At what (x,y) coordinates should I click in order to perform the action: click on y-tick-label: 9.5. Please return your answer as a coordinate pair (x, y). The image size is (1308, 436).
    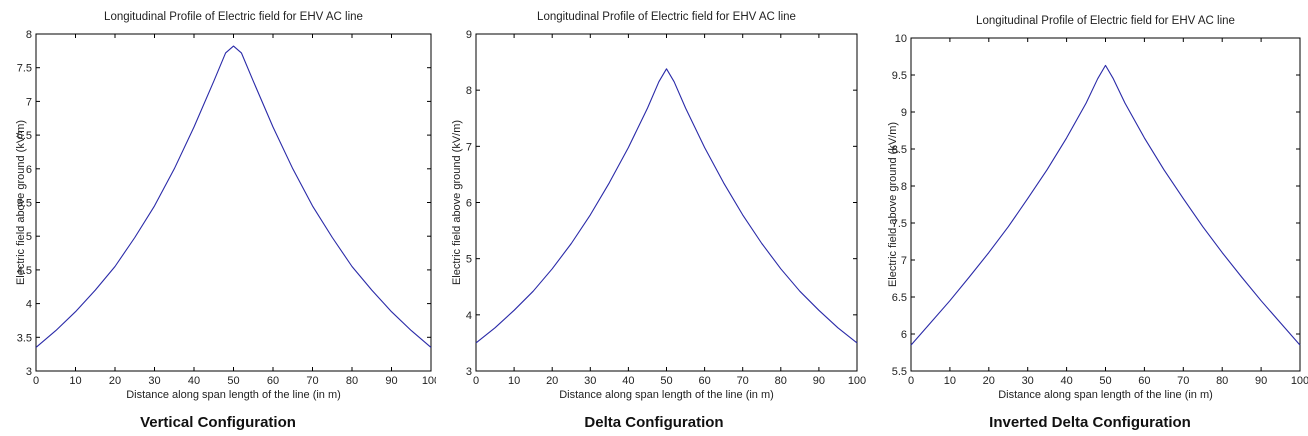
    Looking at the image, I should click on (899, 76).